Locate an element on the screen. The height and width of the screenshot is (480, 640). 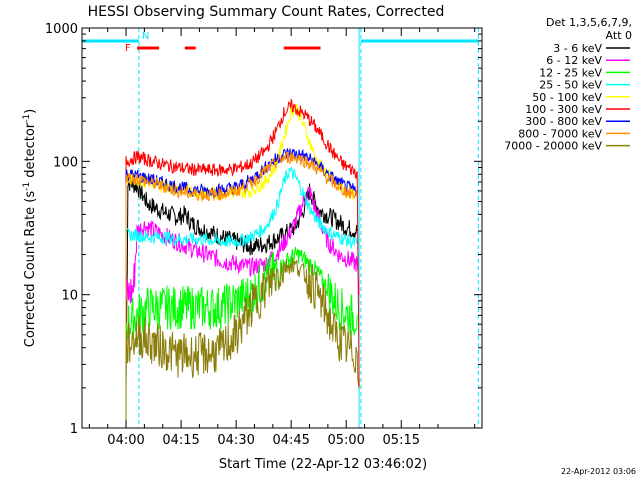
legend-entry-label: 800 - 7000 keV is located at coordinates (560, 133).